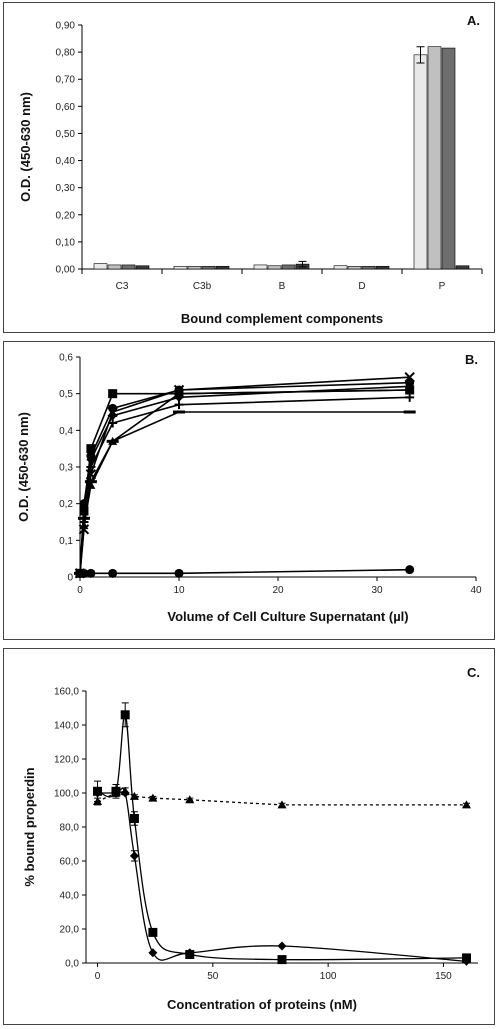  What do you see at coordinates (66, 215) in the screenshot?
I see `y-tick-label: 0,20` at bounding box center [66, 215].